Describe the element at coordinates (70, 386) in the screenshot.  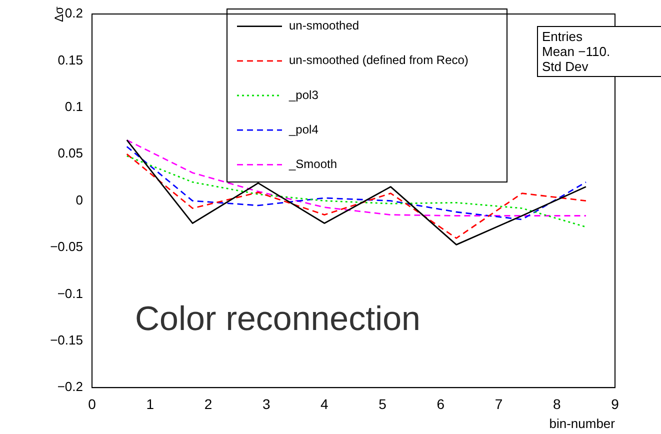
I see `y-tick-label: −0.2` at that location.